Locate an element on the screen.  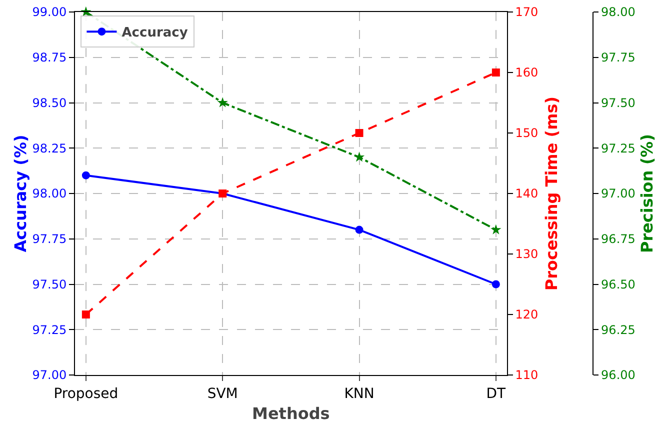
y-tick-label: 98.75 is located at coordinates (49, 57).